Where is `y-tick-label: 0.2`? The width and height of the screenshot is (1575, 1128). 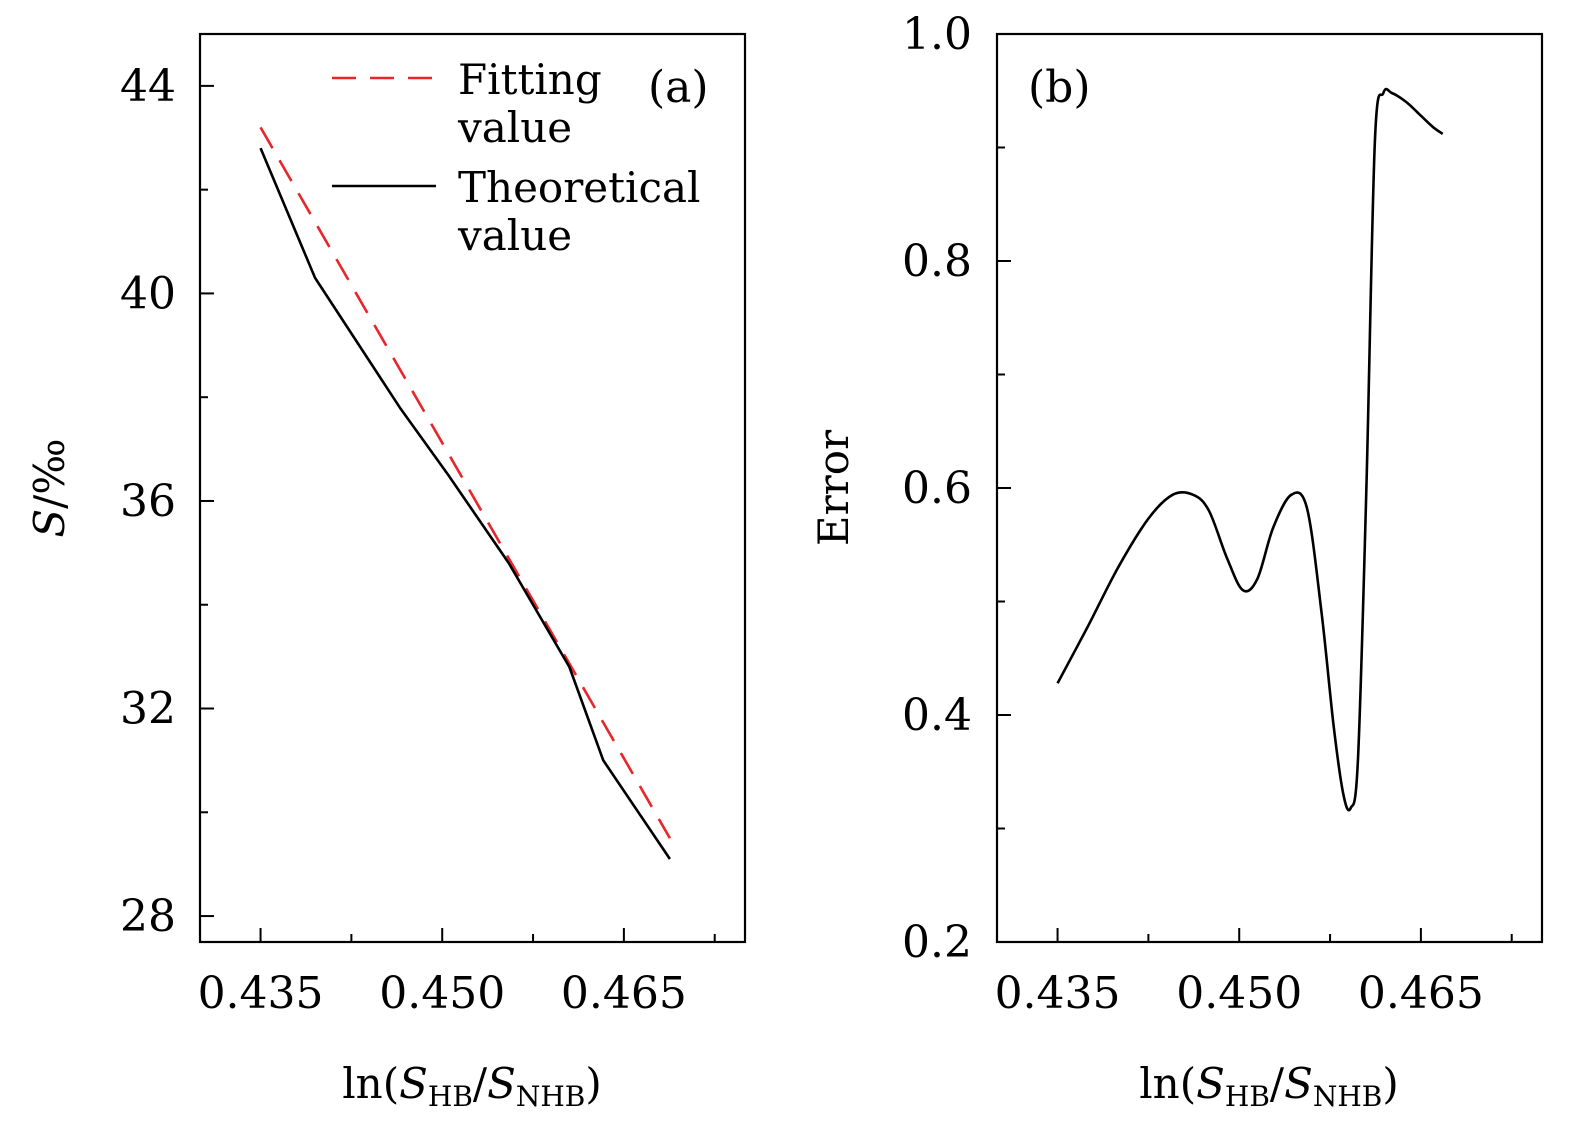 y-tick-label: 0.2 is located at coordinates (937, 942).